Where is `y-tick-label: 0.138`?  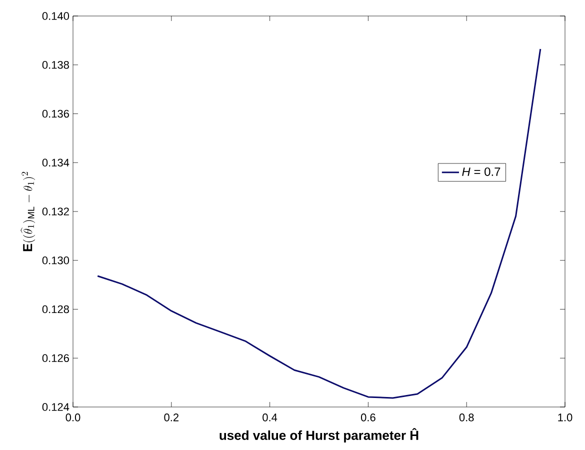 y-tick-label: 0.138 is located at coordinates (55, 64).